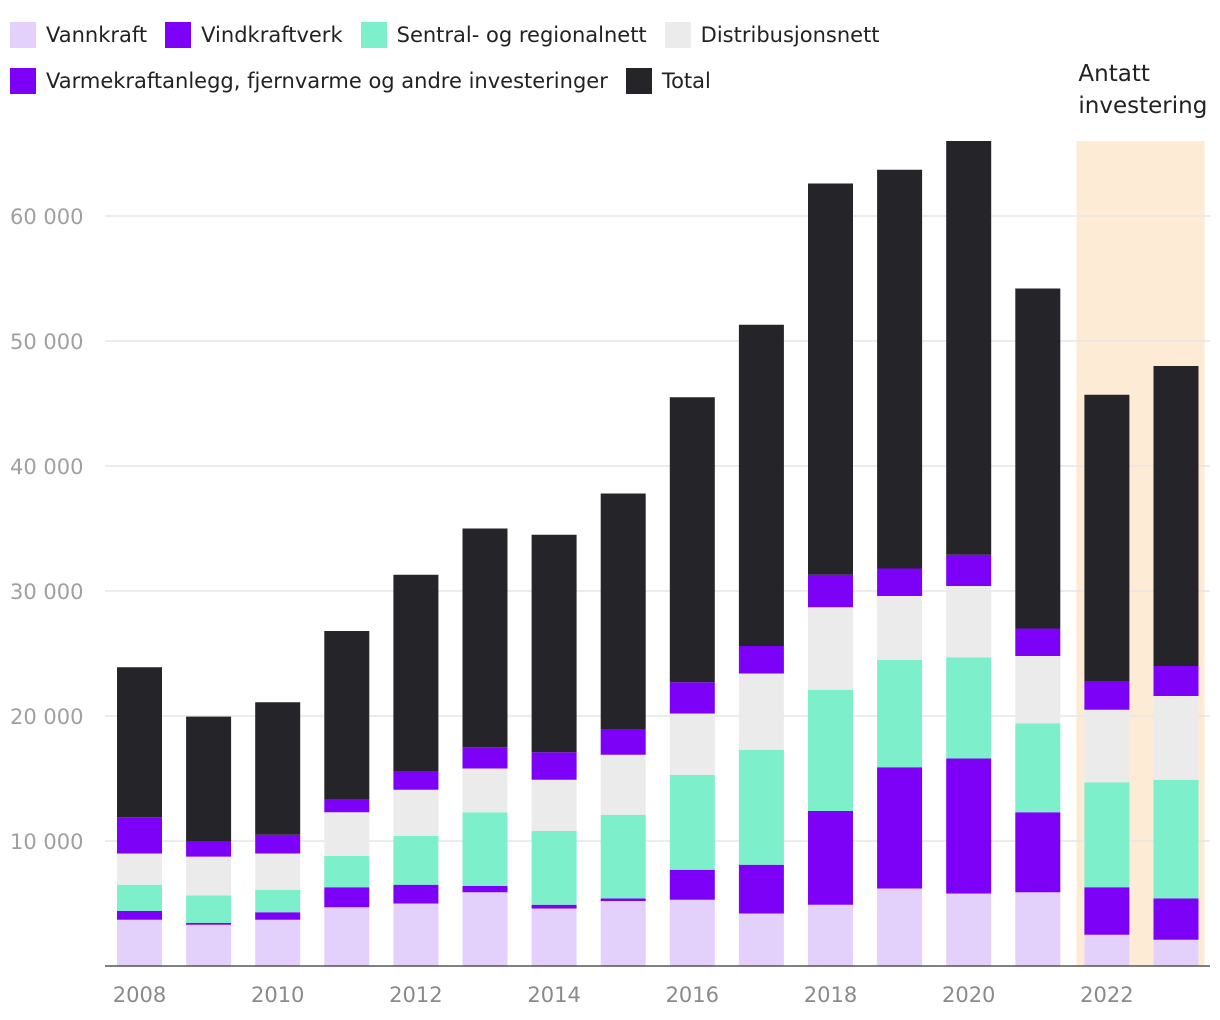 The image size is (1220, 1020). I want to click on bar-sentral-og-regionalnett-2023, so click(1176, 839).